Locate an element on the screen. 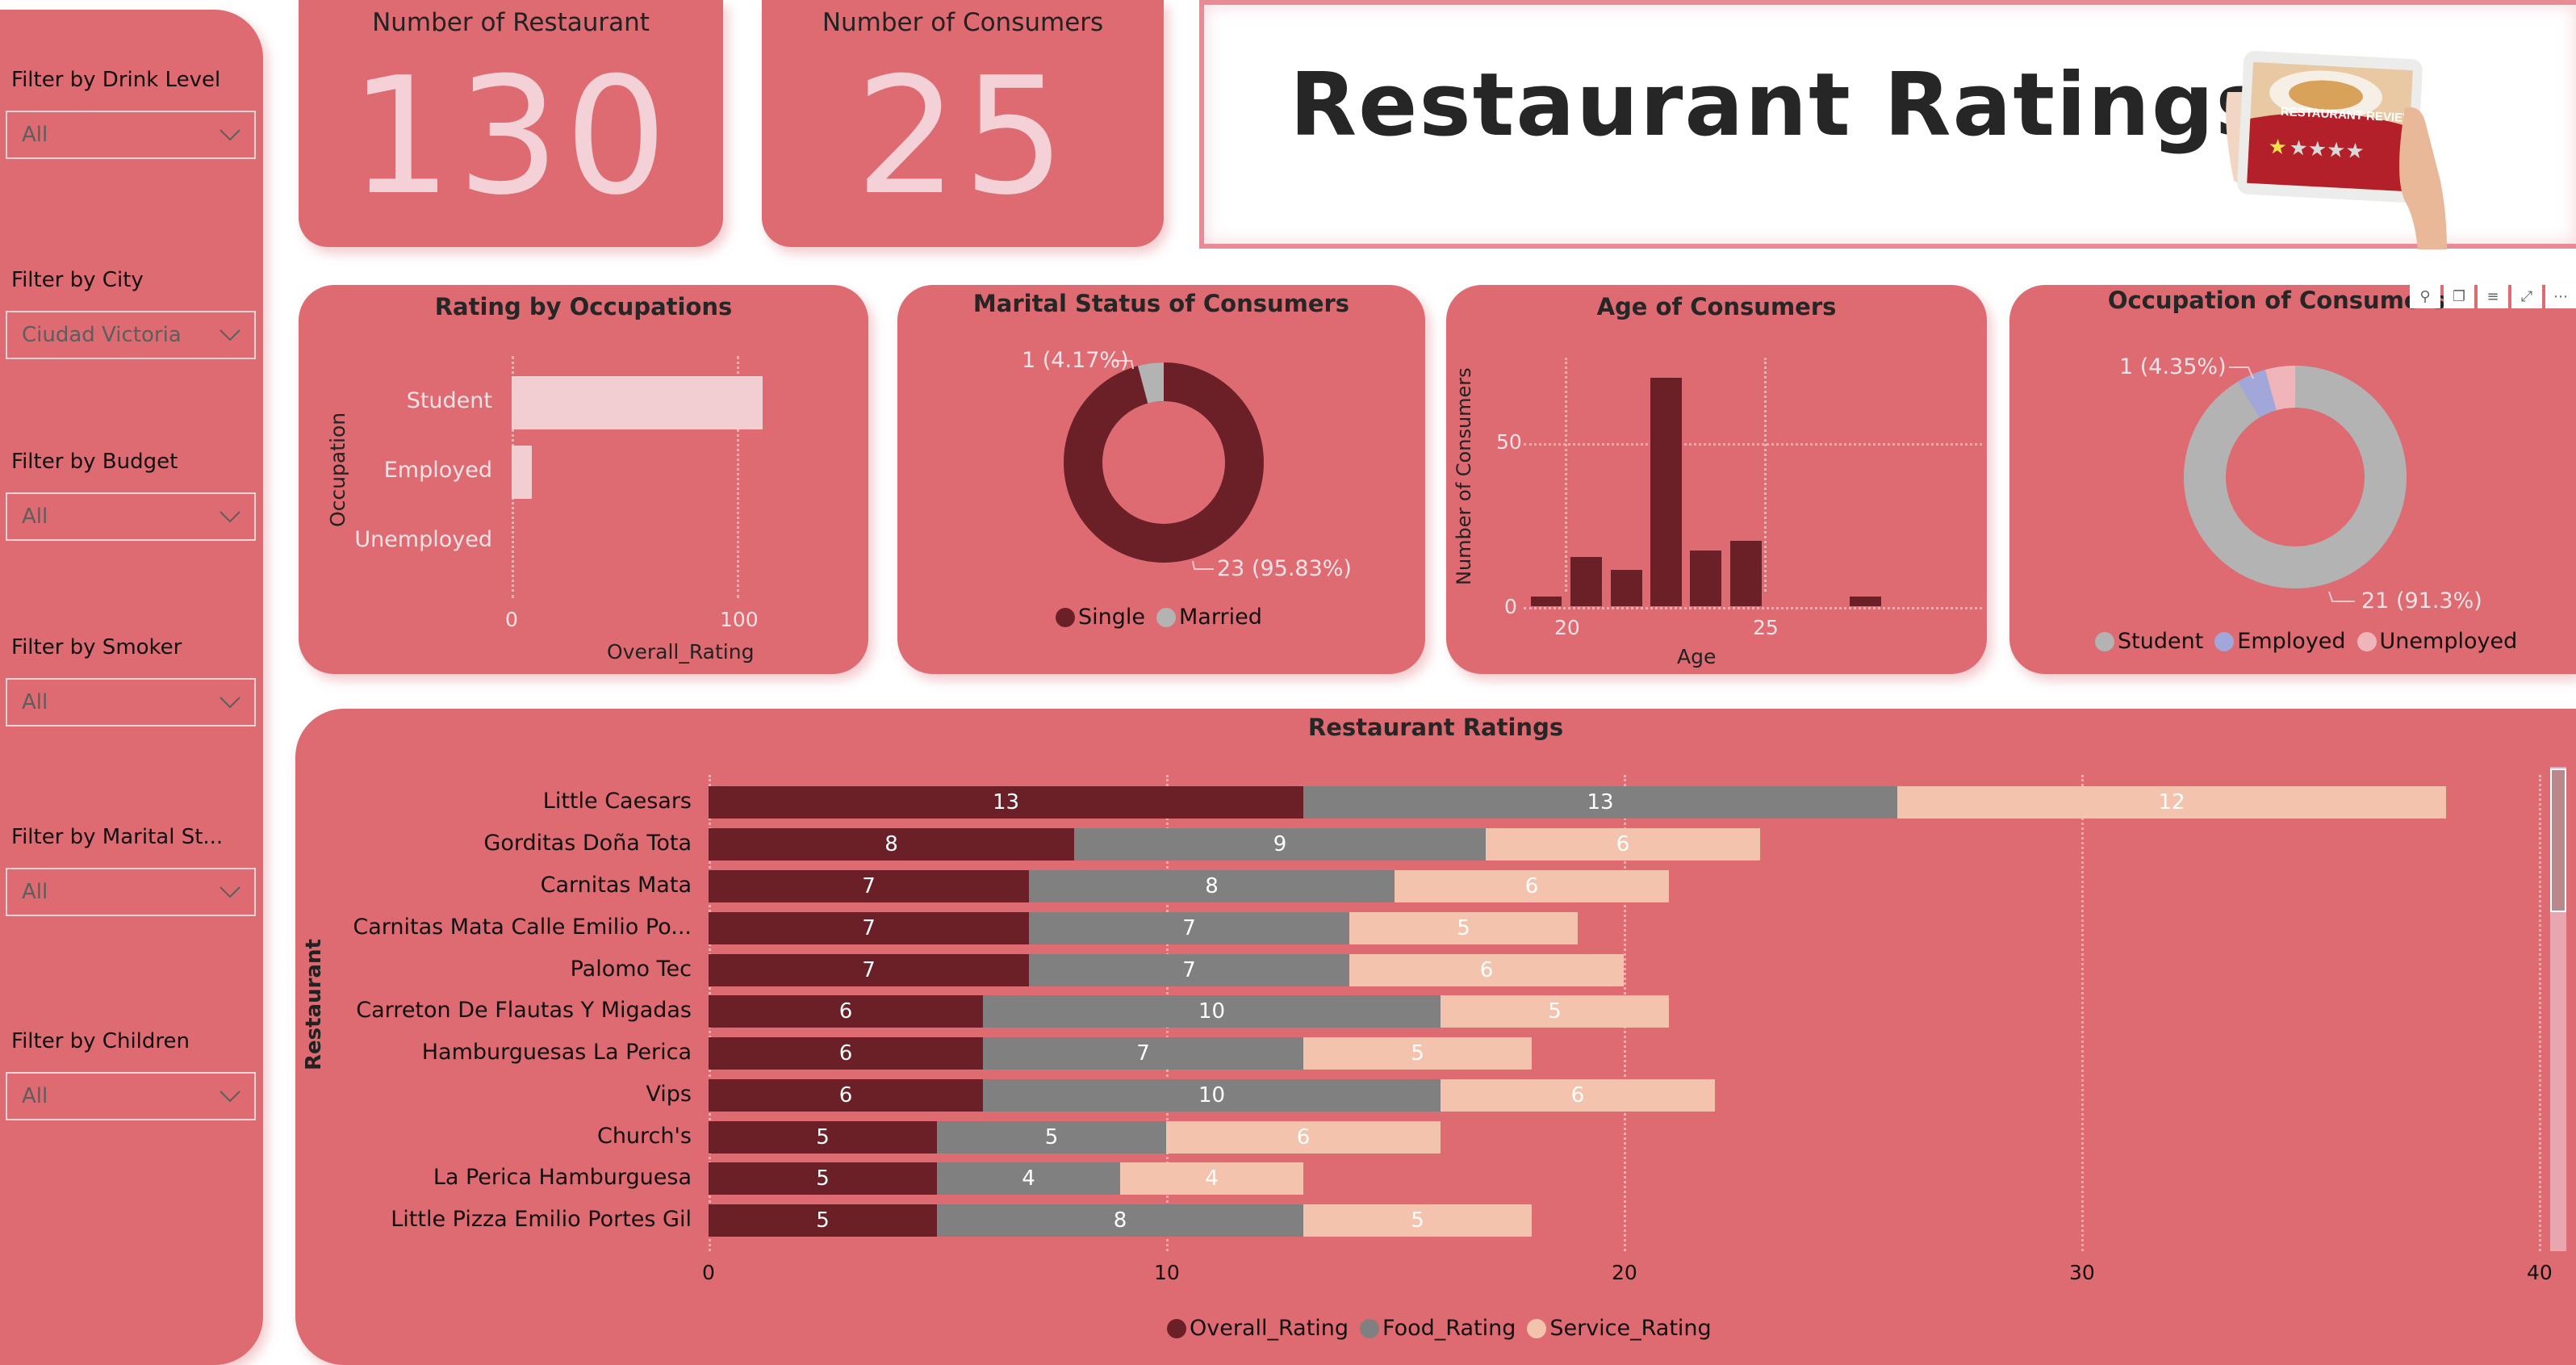 This screenshot has height=1365, width=2576. chevron-down-icon is located at coordinates (230, 517).